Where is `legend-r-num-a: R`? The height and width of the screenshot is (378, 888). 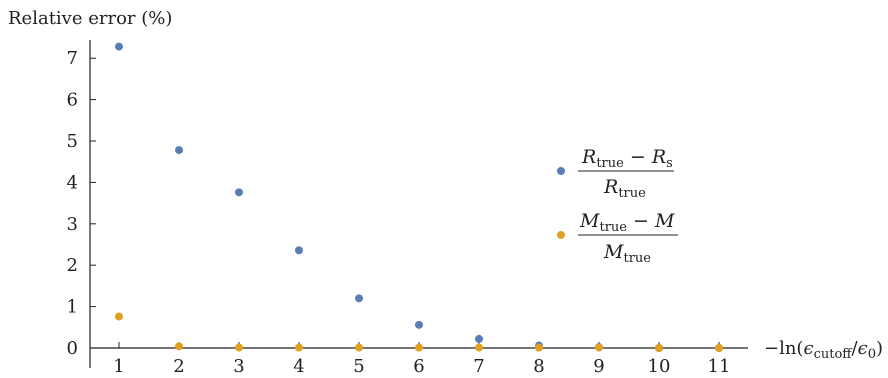
legend-r-num-a: R is located at coordinates (588, 157).